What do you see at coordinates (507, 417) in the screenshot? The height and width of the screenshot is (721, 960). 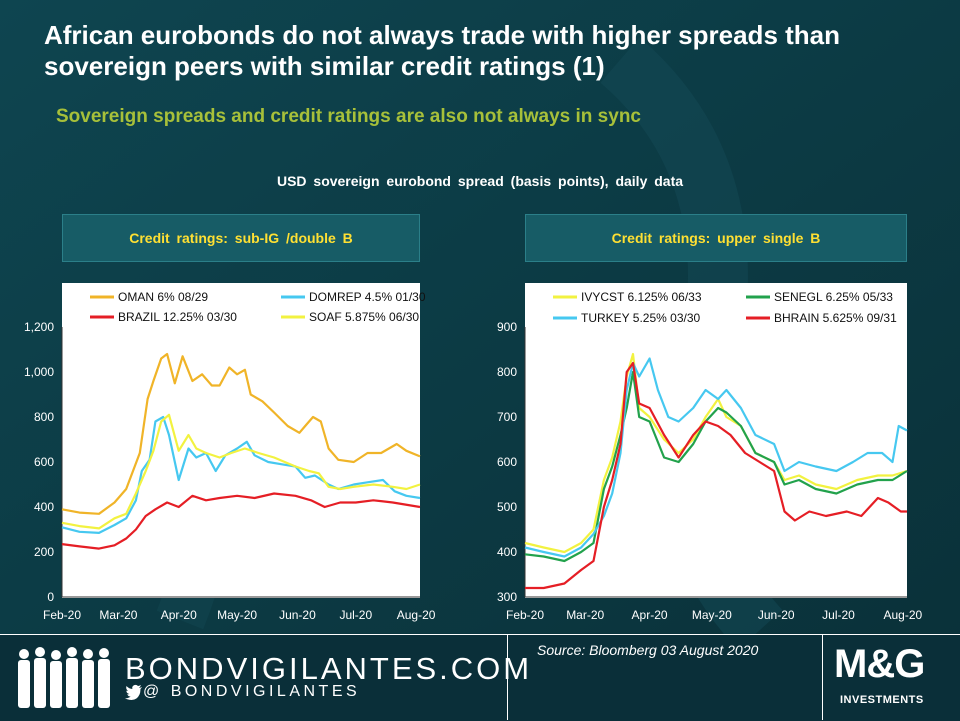 I see `y-tick-label: 700` at bounding box center [507, 417].